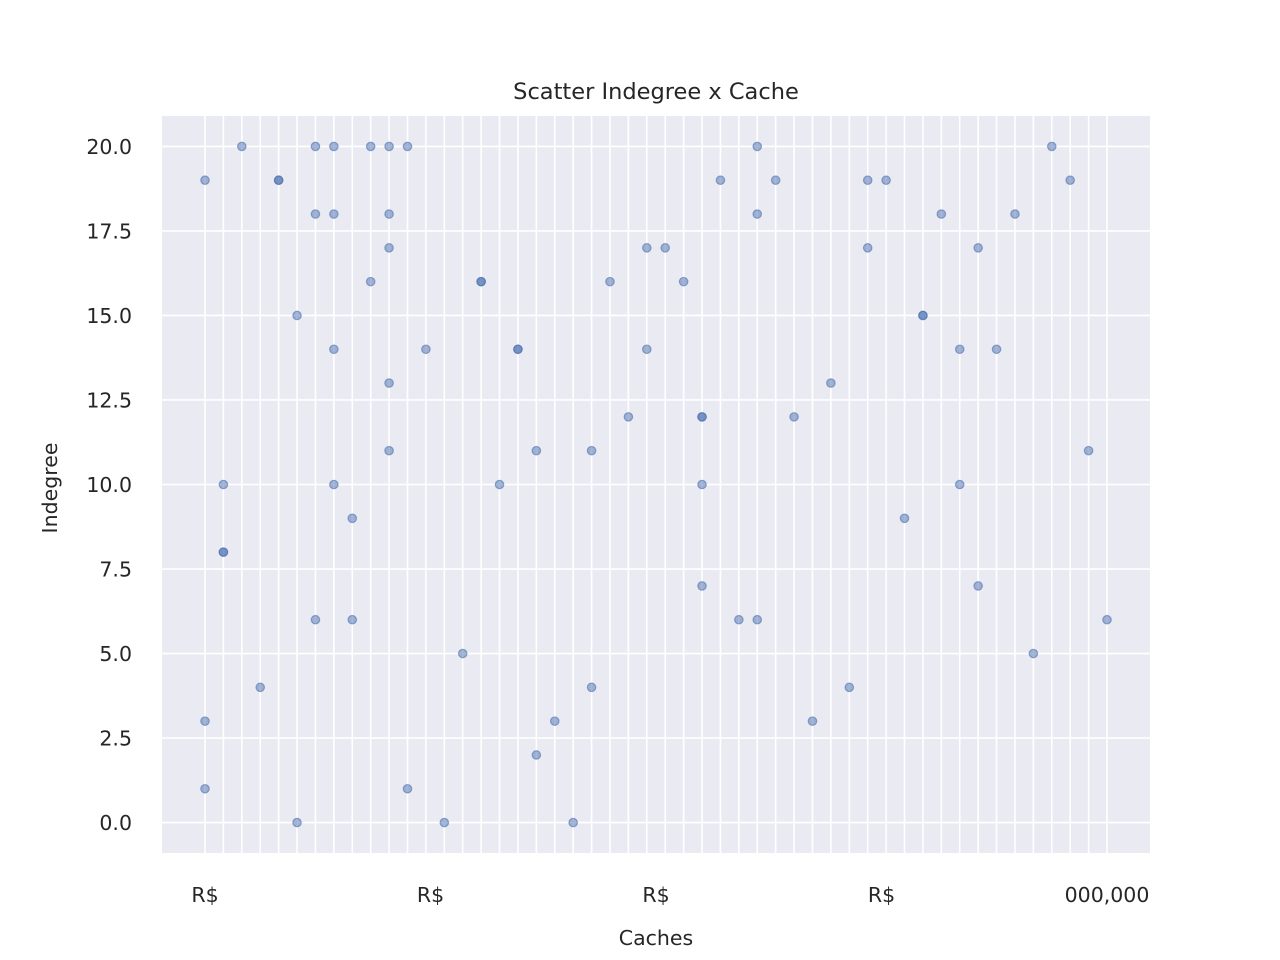  I want to click on y-tick-label: 12.5, so click(109, 400).